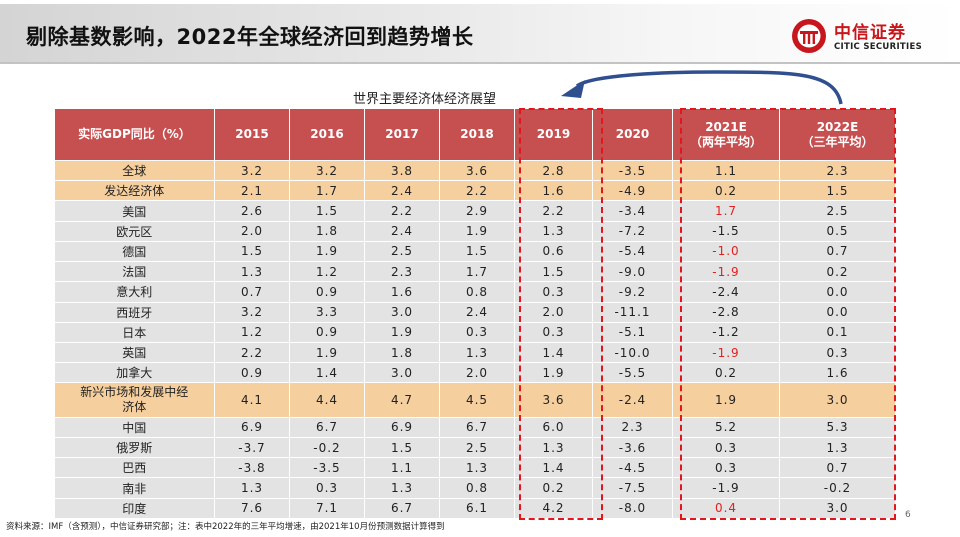 This screenshot has width=960, height=537. I want to click on table-row: 欧元区 2.0 1.8 2.4 1.9 1.3 -7.2 -1.5 0.5, so click(475, 231).